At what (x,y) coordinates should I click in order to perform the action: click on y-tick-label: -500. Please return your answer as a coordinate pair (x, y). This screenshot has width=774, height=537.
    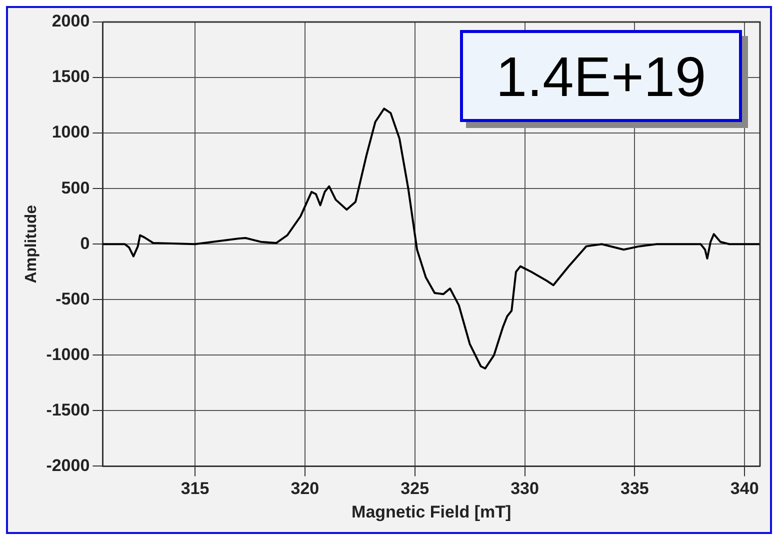
    Looking at the image, I should click on (73, 298).